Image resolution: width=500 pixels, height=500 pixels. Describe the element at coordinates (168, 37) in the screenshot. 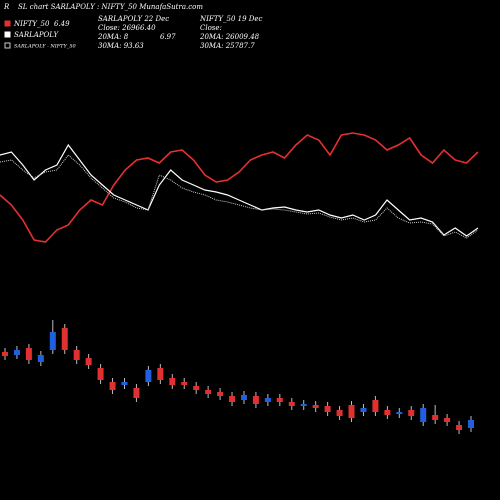

I see `info-text: 6.97` at that location.